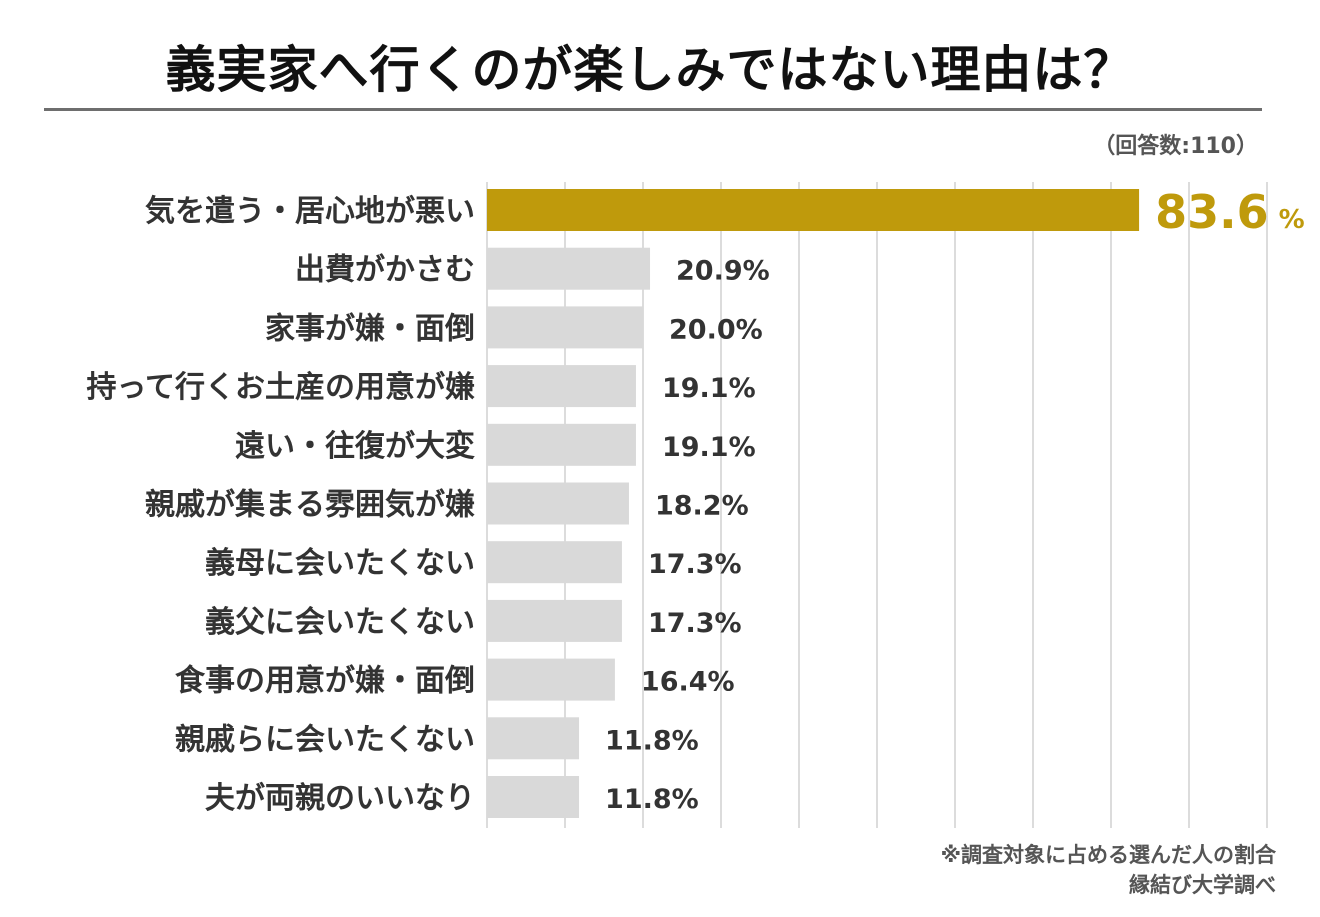 The image size is (1320, 917). What do you see at coordinates (340, 798) in the screenshot?
I see `category-label: 夫が両親のいいなり` at bounding box center [340, 798].